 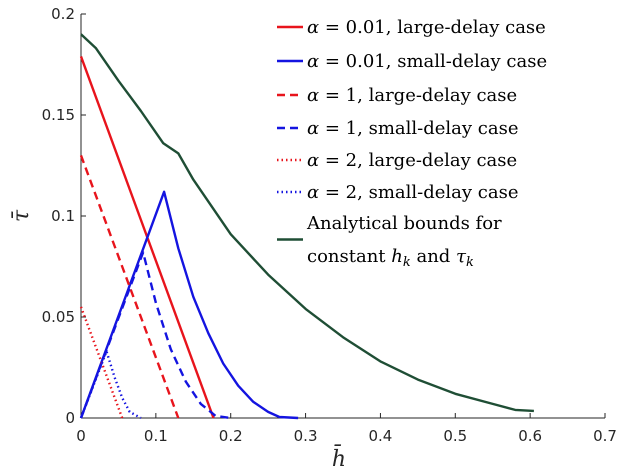 I want to click on y-tick-label: 0.05, so click(x=58, y=317).